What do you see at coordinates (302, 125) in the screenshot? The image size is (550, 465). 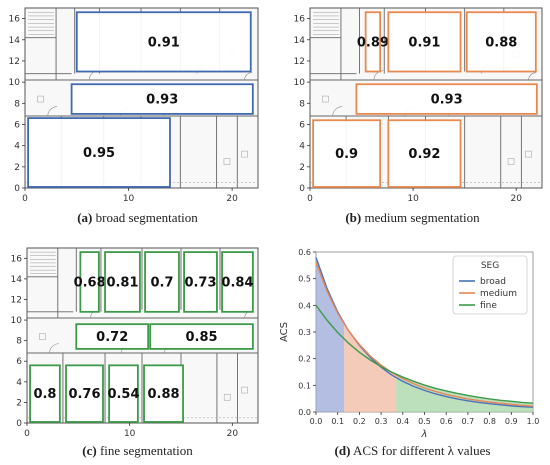 I see `y-tick-label: 6` at bounding box center [302, 125].